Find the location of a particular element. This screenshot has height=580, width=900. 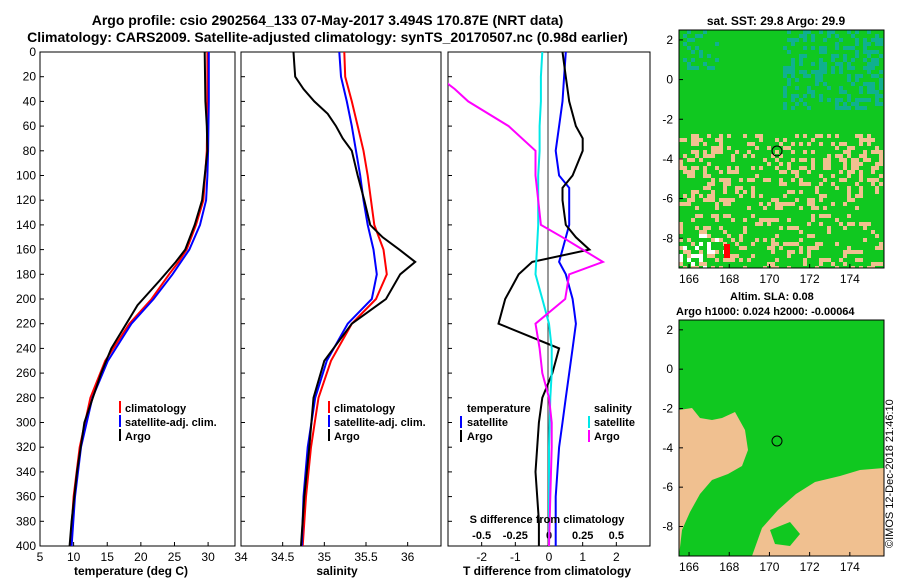

map-x-tick-label: 168 is located at coordinates (729, 567).